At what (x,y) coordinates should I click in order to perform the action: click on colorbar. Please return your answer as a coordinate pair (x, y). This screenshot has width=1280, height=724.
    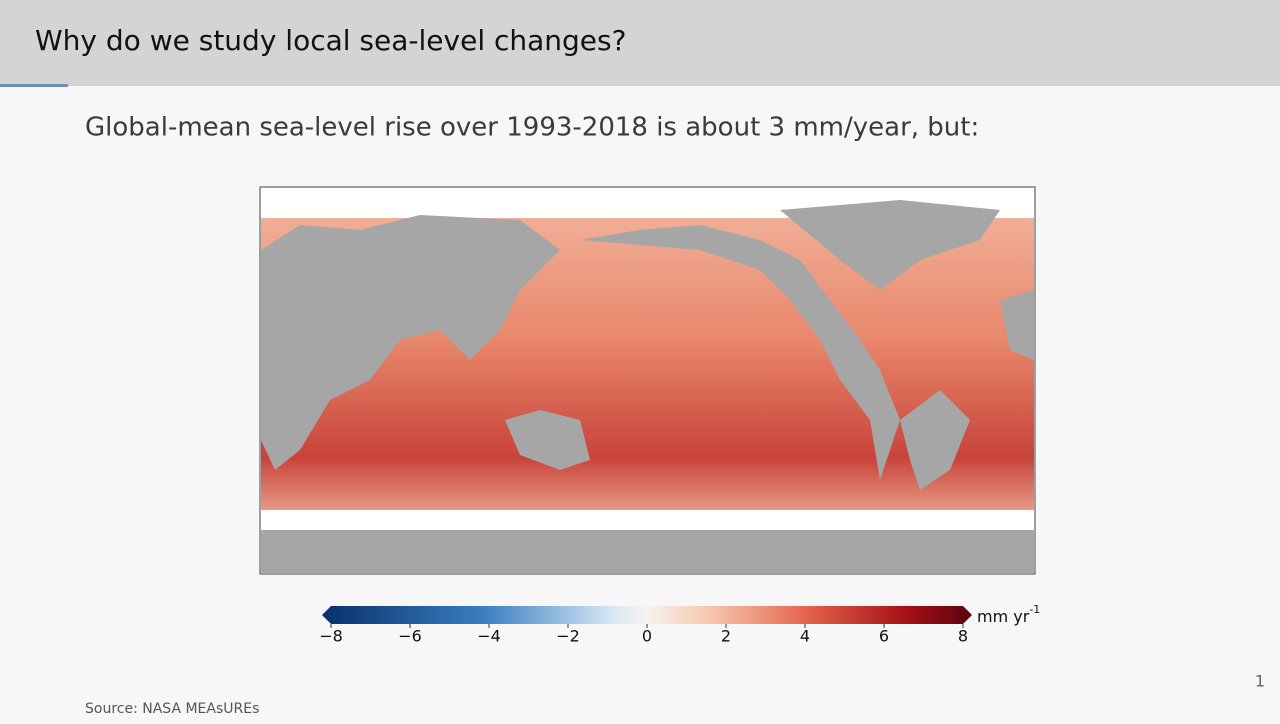
    Looking at the image, I should click on (647, 615).